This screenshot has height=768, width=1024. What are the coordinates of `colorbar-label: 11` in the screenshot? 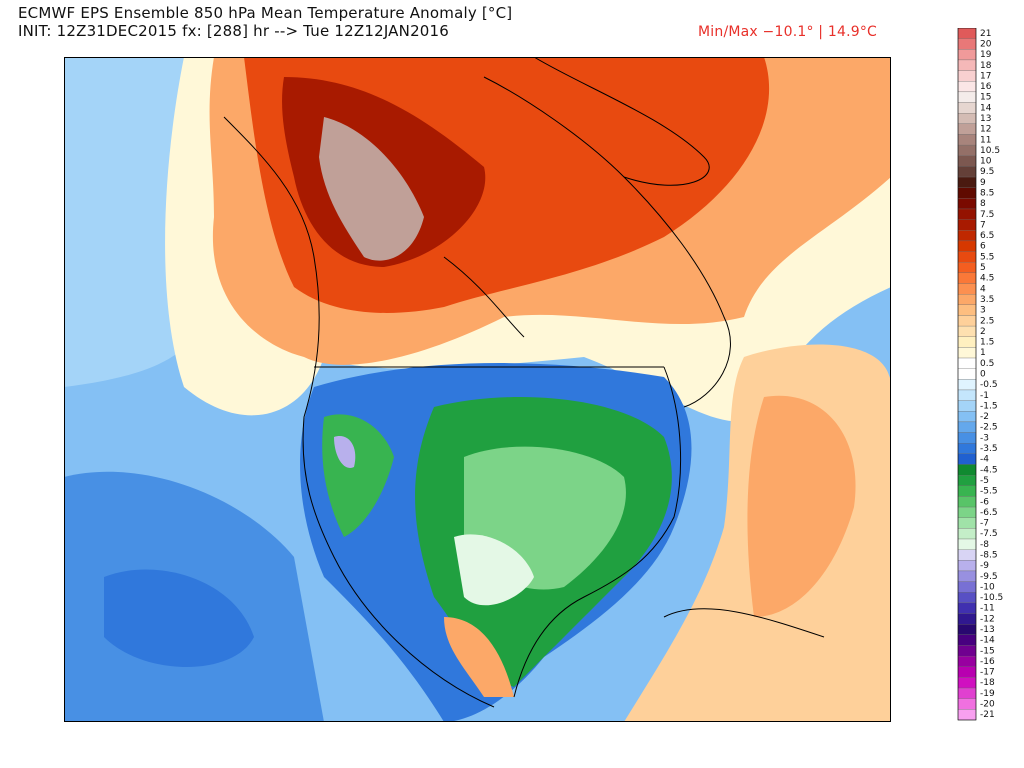 It's located at (985, 140).